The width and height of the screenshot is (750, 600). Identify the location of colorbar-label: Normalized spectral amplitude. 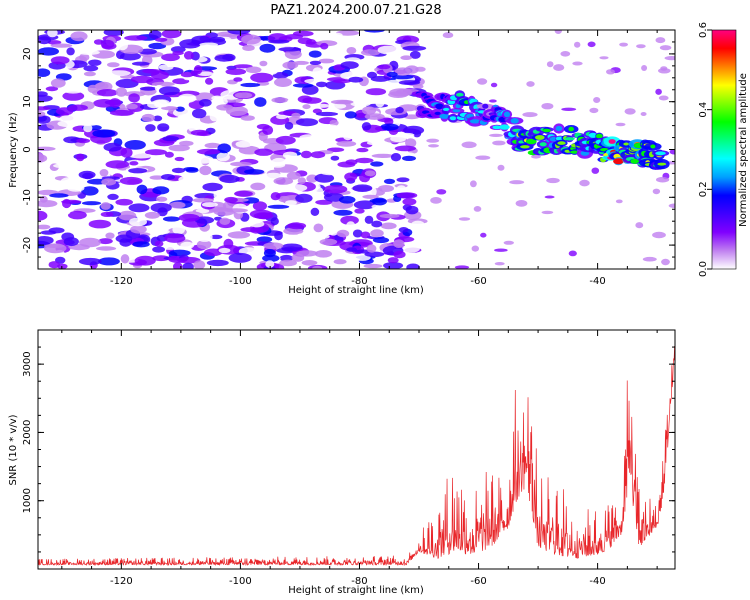
(743, 150).